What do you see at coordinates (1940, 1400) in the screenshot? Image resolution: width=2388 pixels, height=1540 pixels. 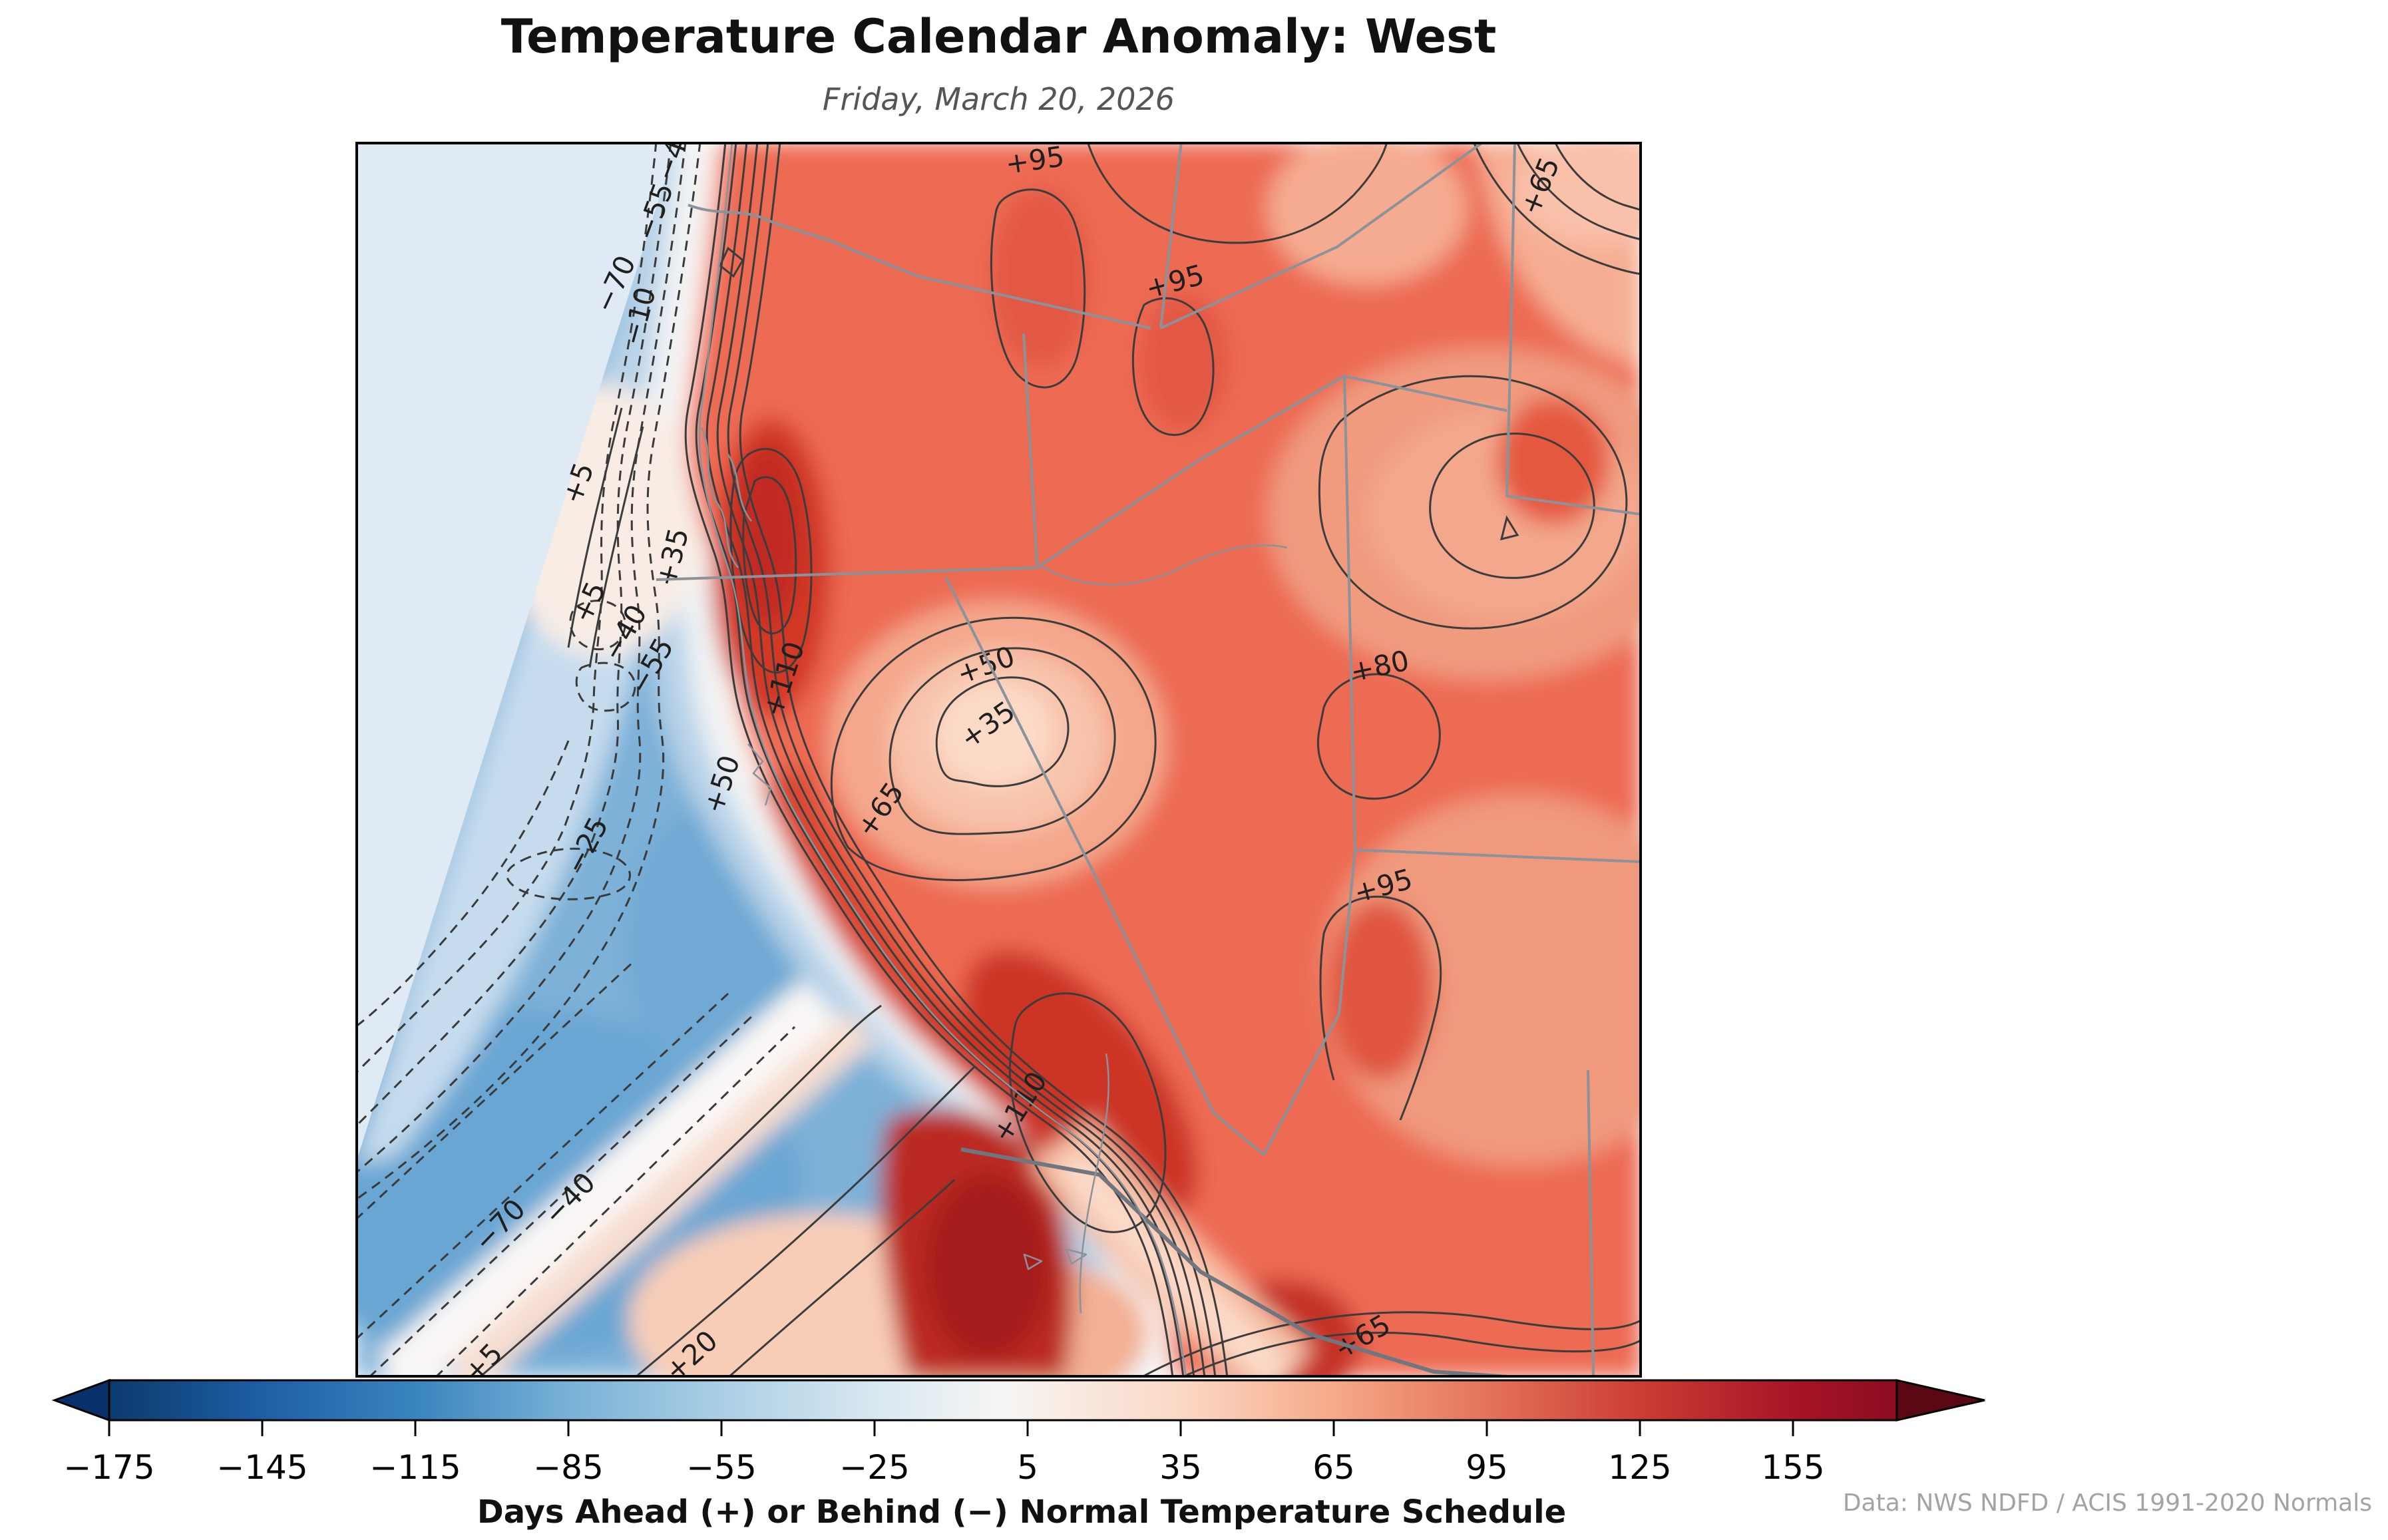 I see `colorbar-over-arrow` at bounding box center [1940, 1400].